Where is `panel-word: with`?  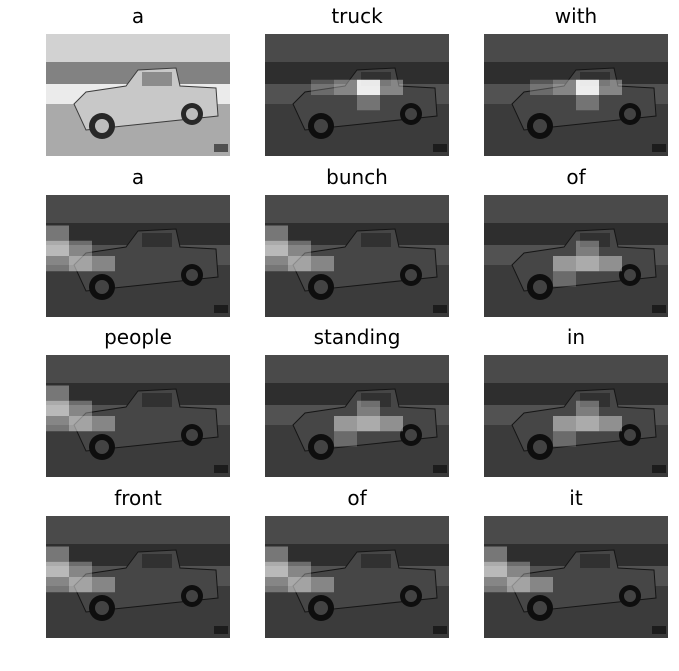 panel-word: with is located at coordinates (576, 16).